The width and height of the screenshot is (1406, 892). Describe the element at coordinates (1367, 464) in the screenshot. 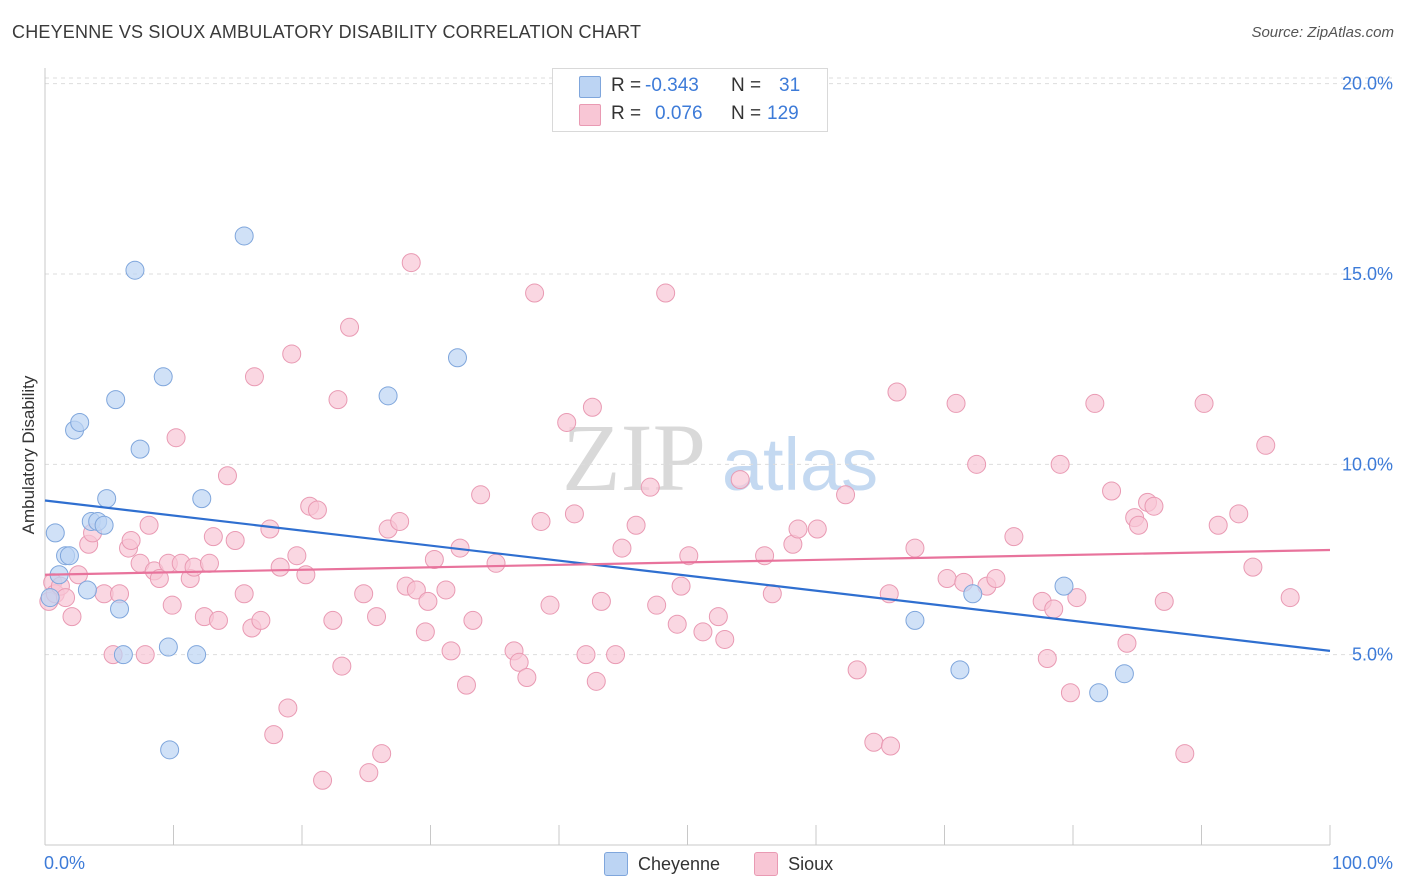

I see `y-tick-label: 10.0%` at that location.